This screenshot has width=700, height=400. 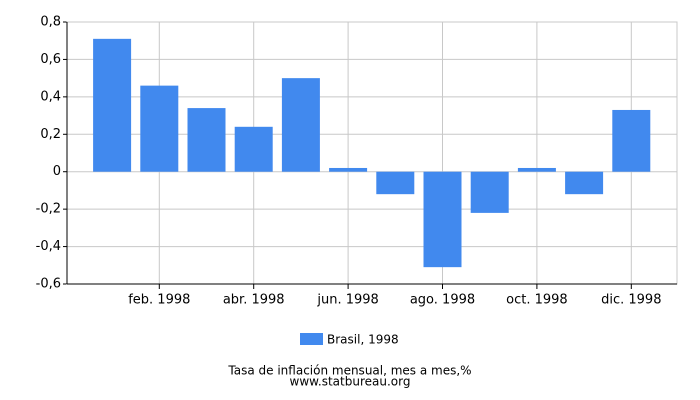 What do you see at coordinates (50, 96) in the screenshot?
I see `y-tick-label: 0,4` at bounding box center [50, 96].